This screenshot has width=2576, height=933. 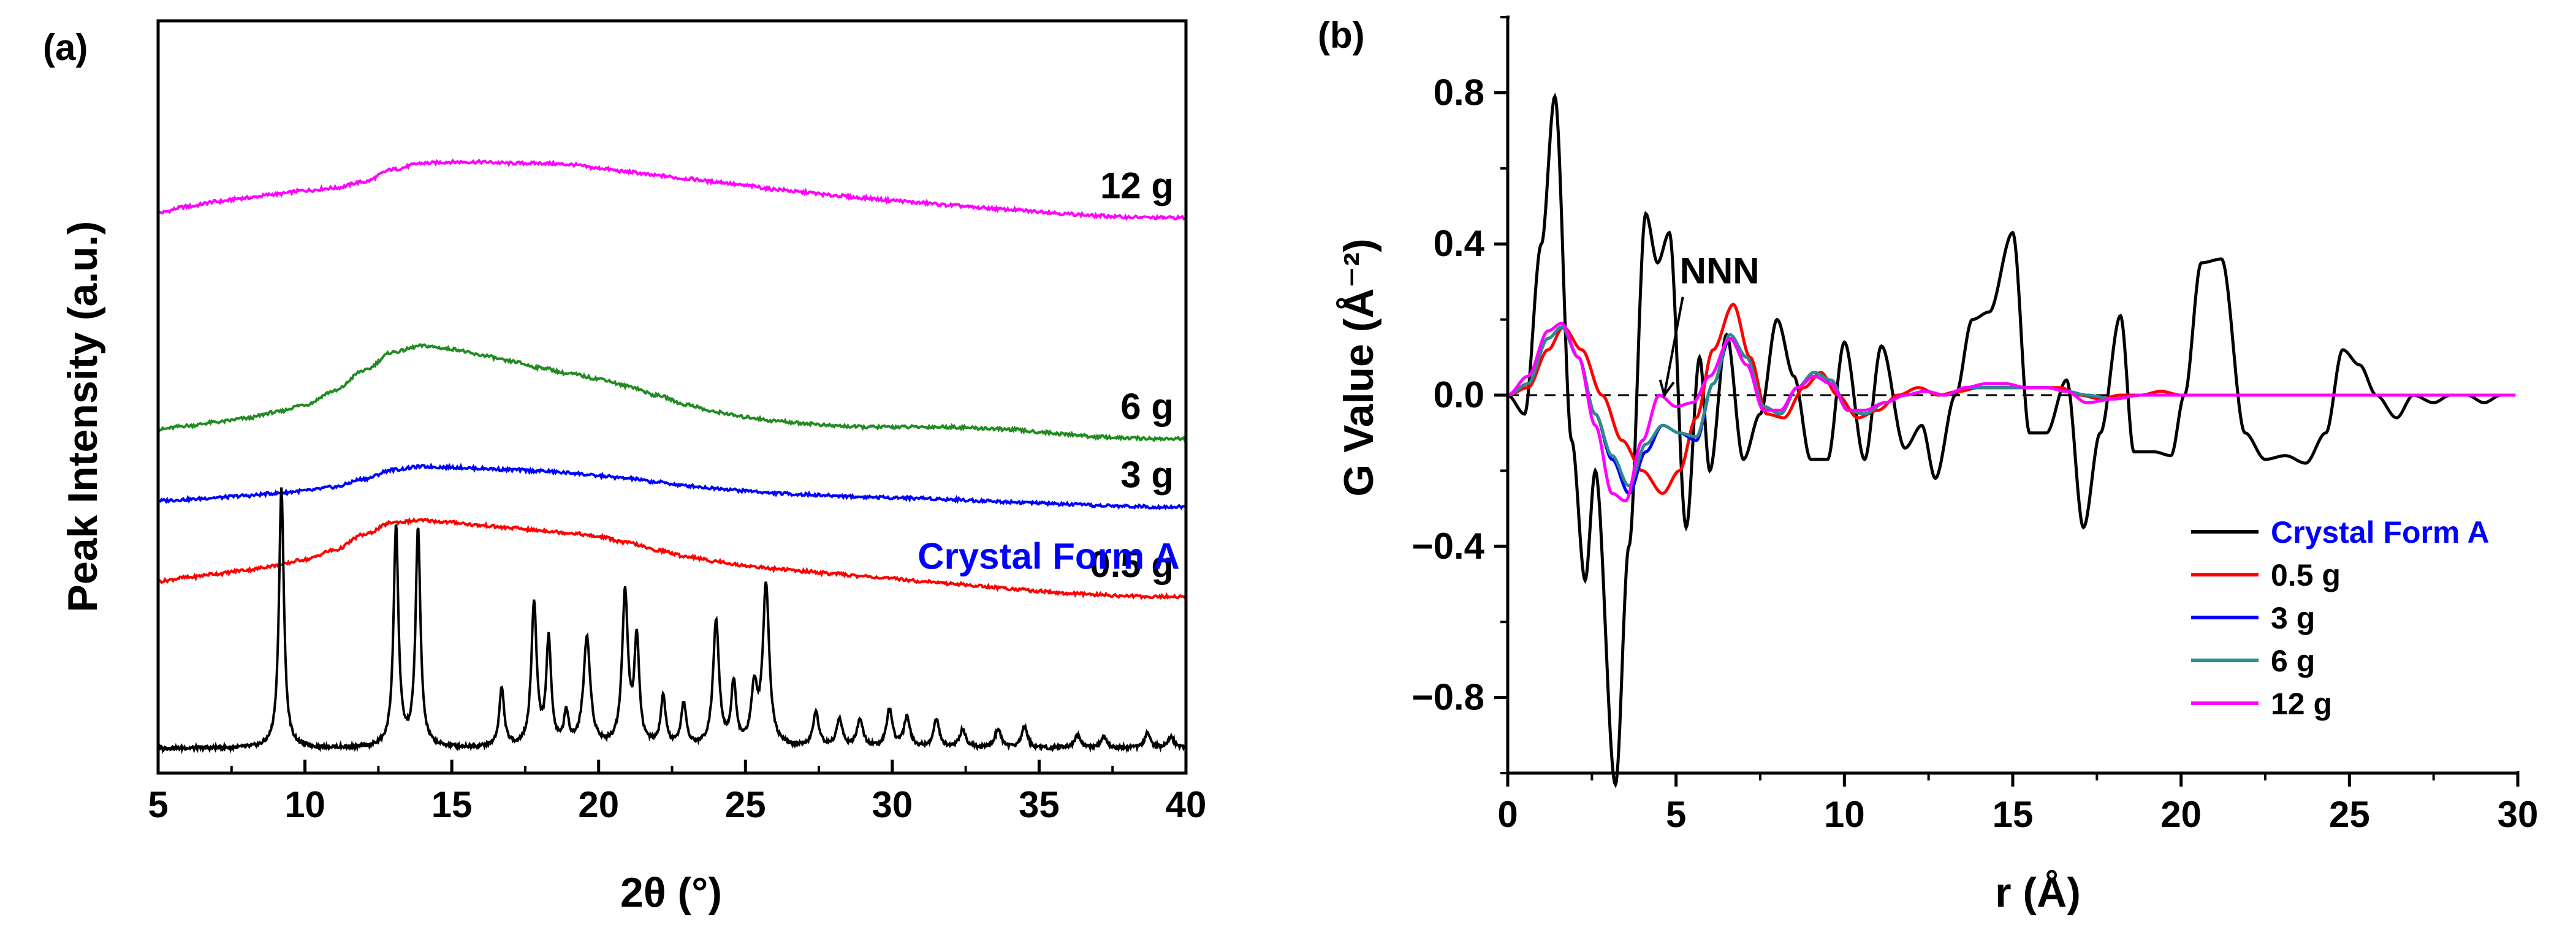 What do you see at coordinates (1137, 185) in the screenshot?
I see `panel-a-series-label-12-g: 12 g` at bounding box center [1137, 185].